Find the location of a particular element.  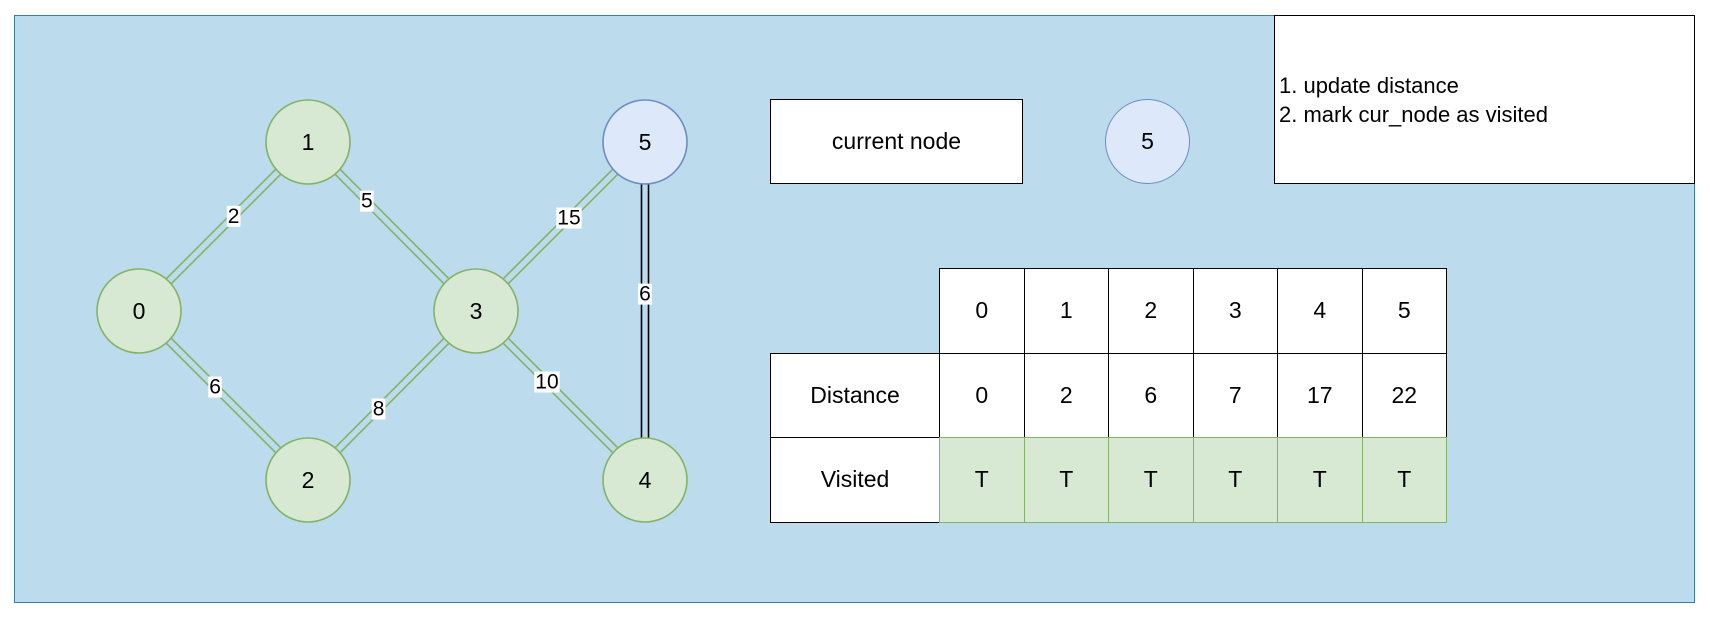

graph-node-0: 0 is located at coordinates (139, 311).